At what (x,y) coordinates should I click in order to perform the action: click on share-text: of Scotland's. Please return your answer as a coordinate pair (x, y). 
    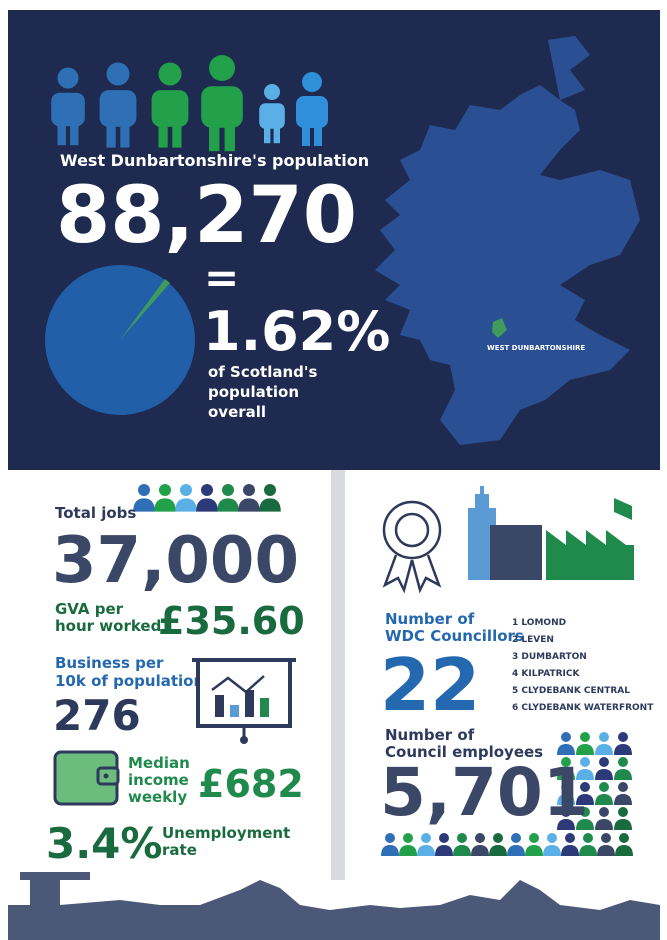
    Looking at the image, I should click on (262, 372).